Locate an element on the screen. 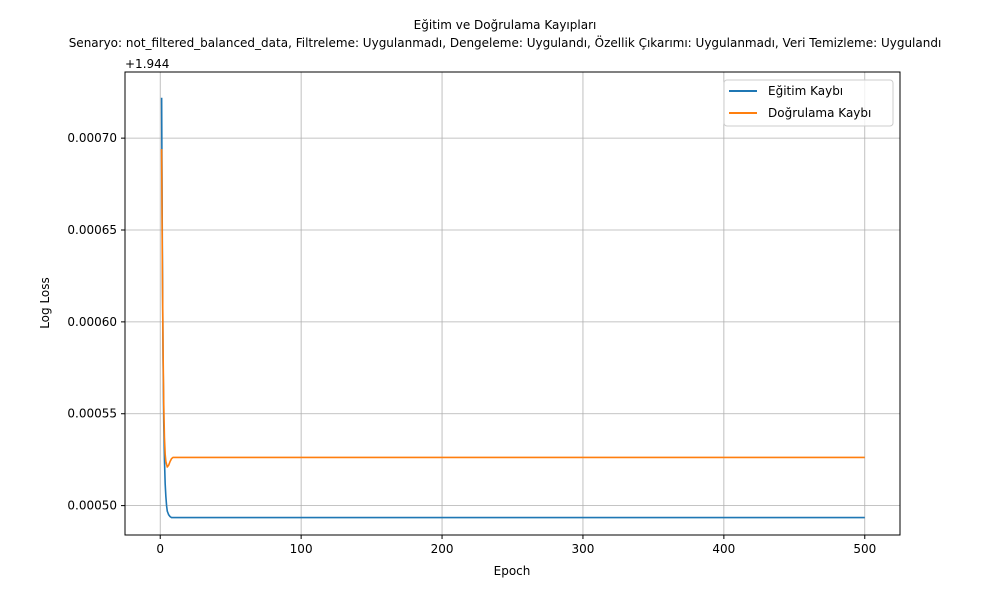  x-axis-label: Epoch is located at coordinates (512, 571).